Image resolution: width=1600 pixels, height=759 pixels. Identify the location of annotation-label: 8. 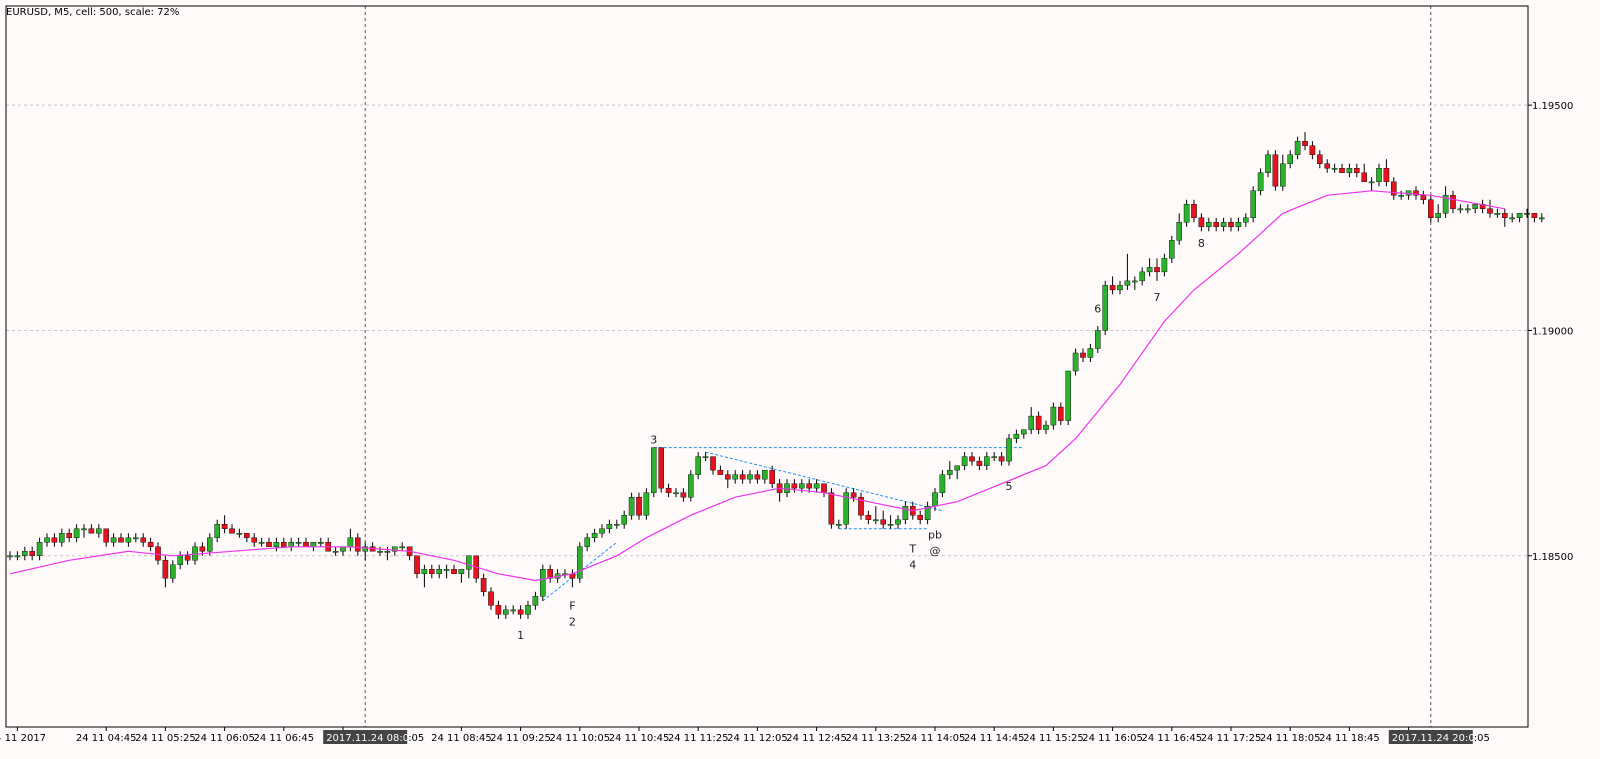
(1201, 243).